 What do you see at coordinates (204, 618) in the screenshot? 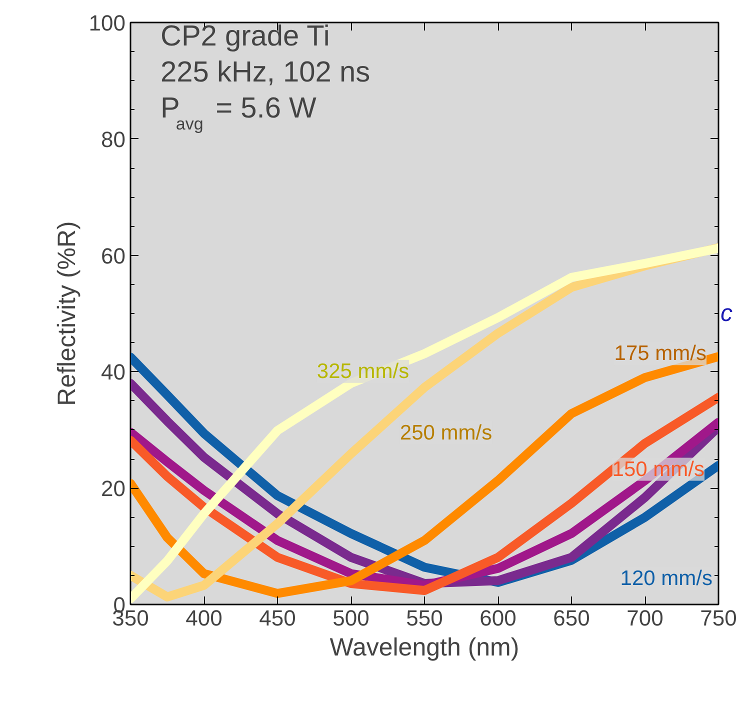
I see `x-tick-label: 400` at bounding box center [204, 618].